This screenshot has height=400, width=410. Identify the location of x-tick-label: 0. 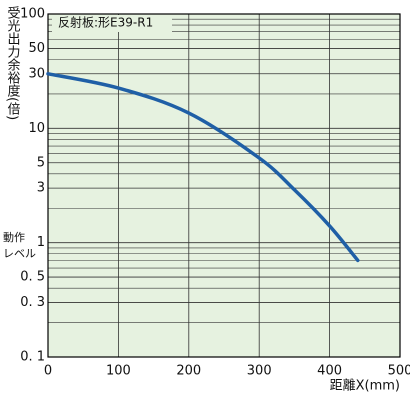
(48, 371).